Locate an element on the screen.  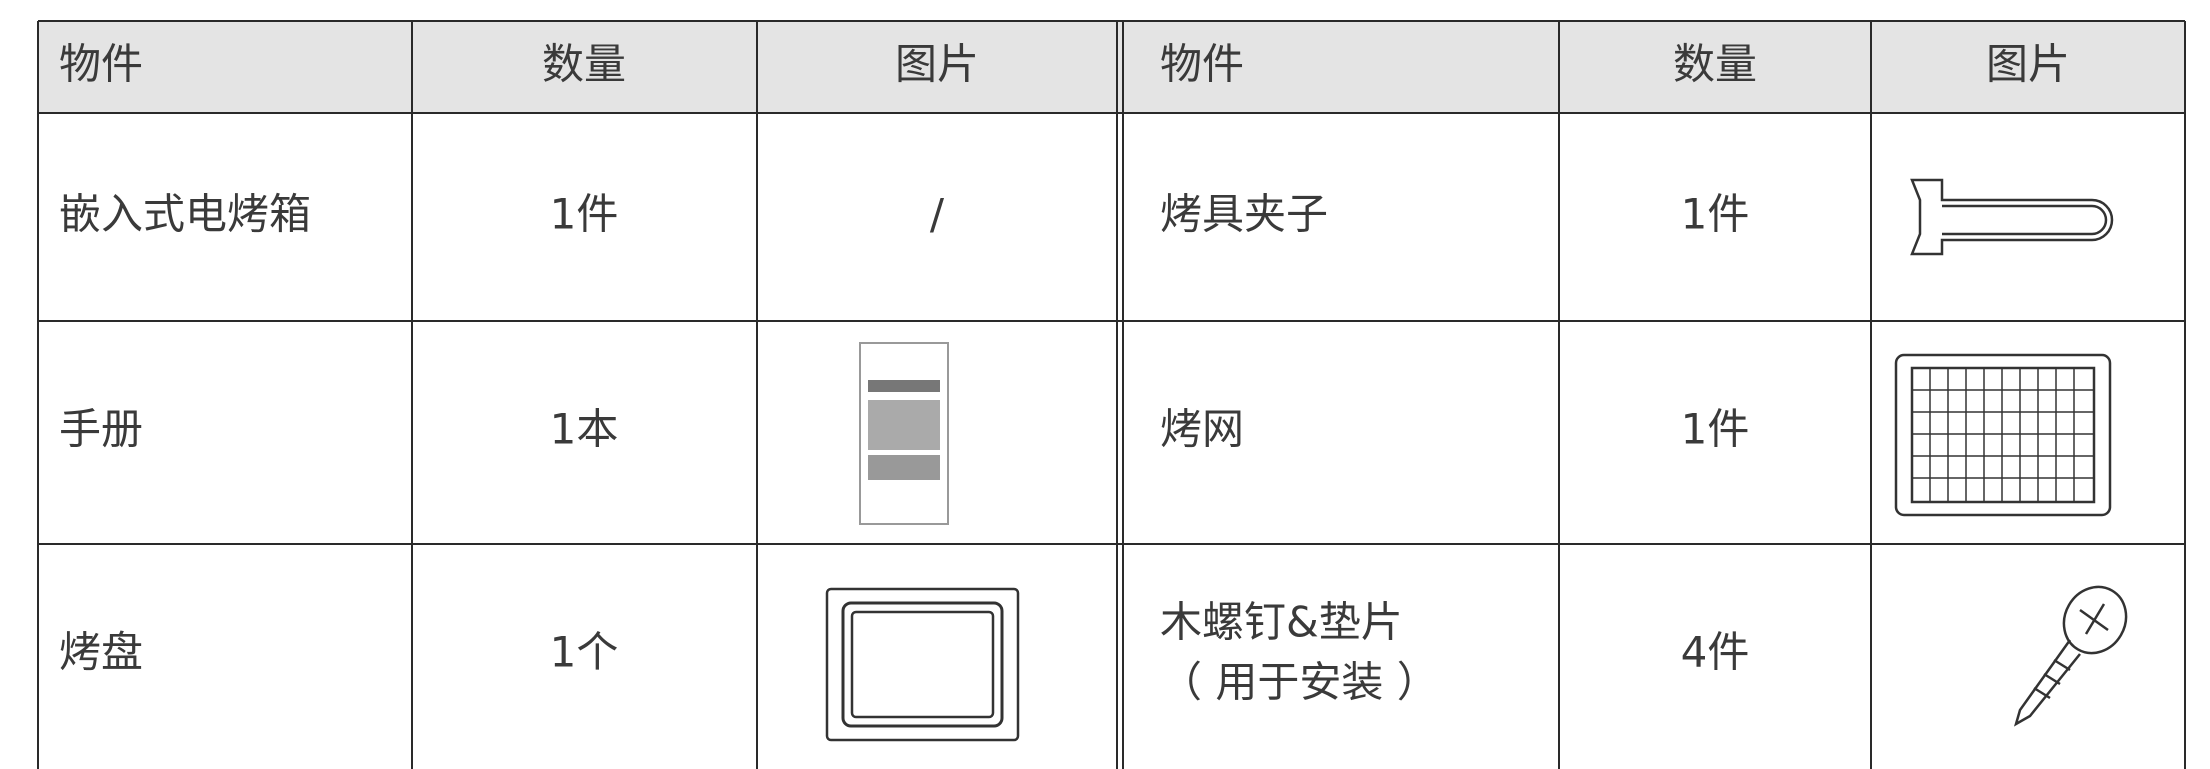
manual-icon is located at coordinates (904, 433).